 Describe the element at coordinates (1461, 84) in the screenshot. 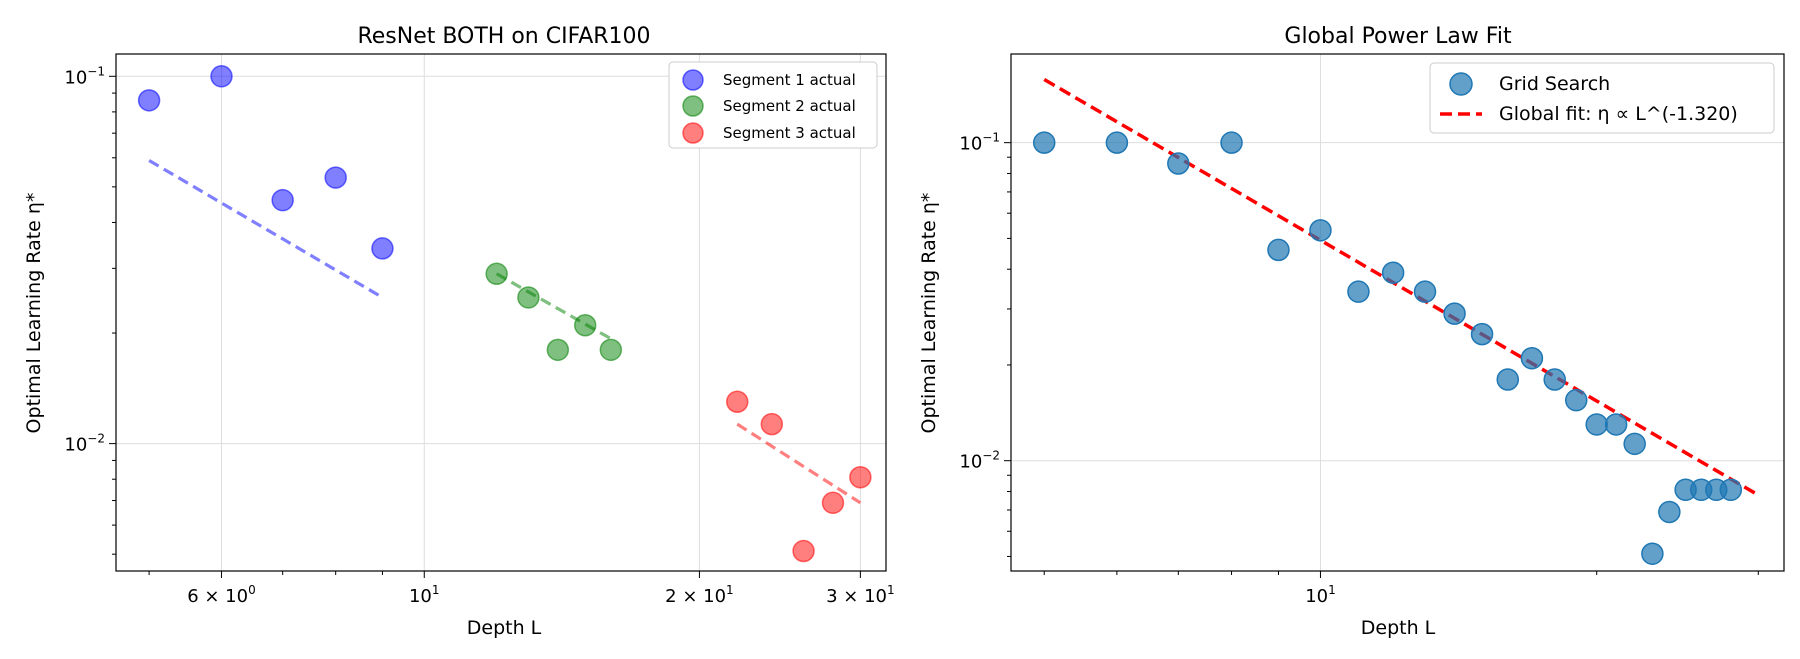

I see `legend-marker-grid-search` at that location.